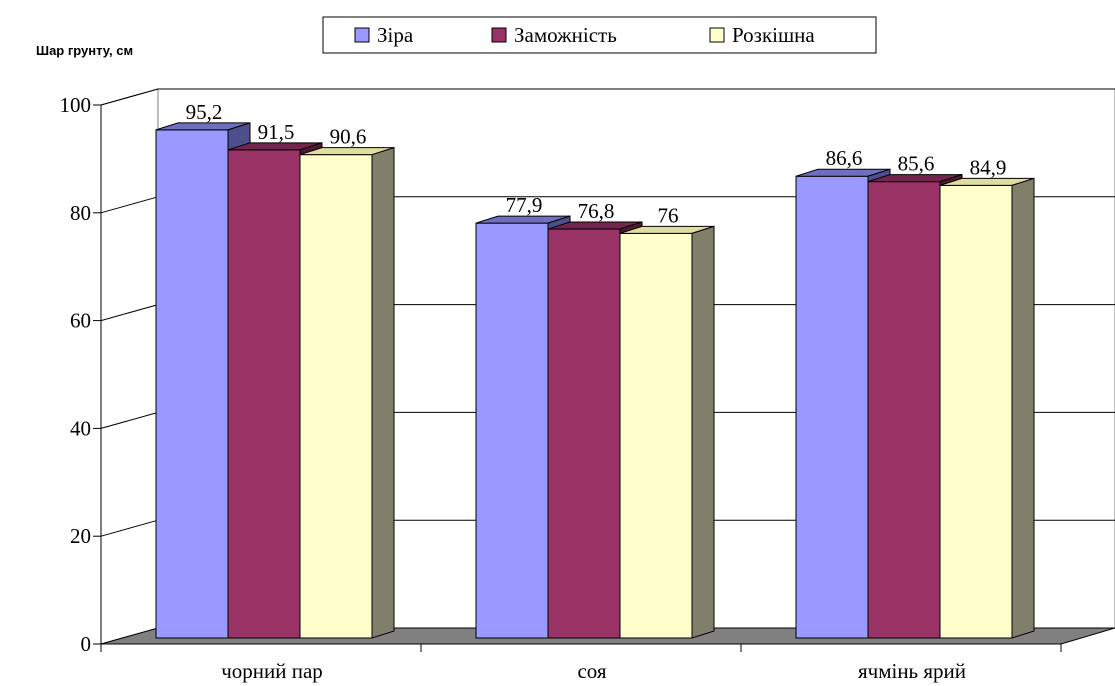  I want to click on y-tick-label: 40, so click(80, 428).